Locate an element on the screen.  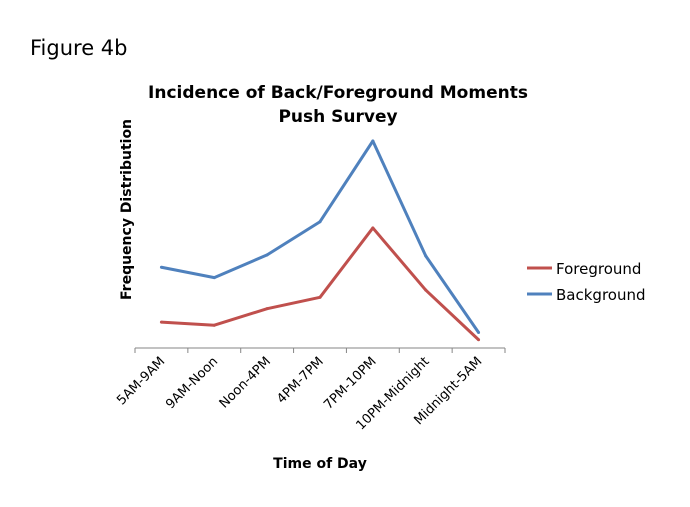
x-tick-label: 5AM-9AM is located at coordinates (141, 381).